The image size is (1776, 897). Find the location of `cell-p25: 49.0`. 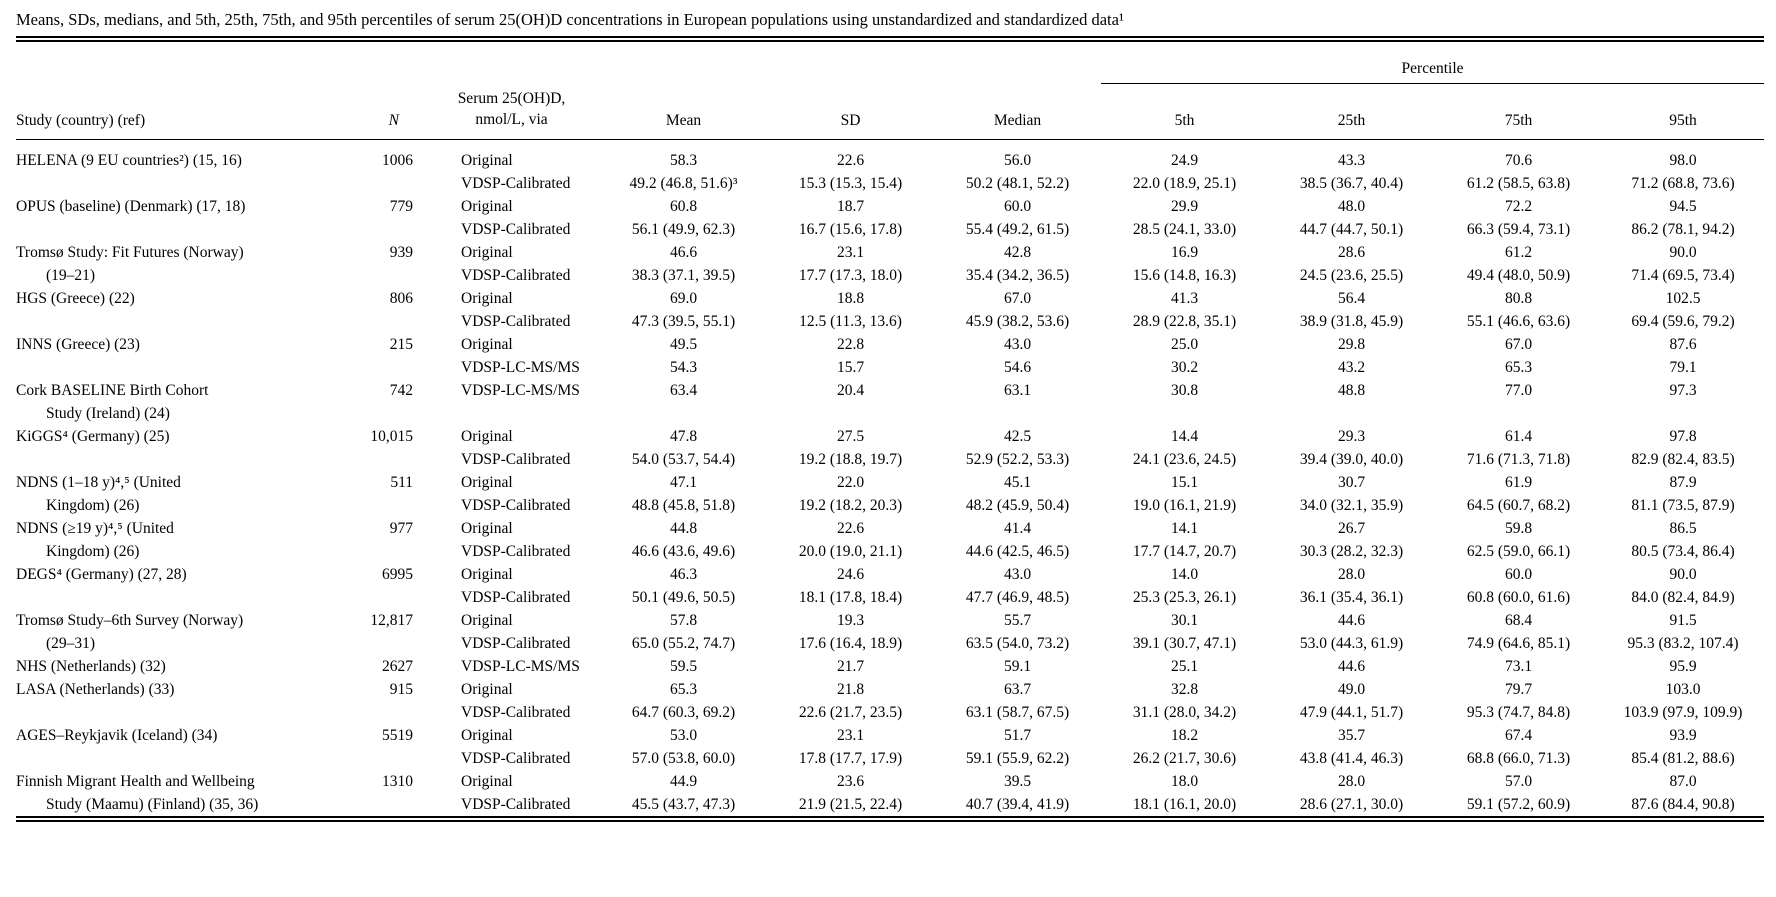

cell-p25: 49.0 is located at coordinates (1351, 689).